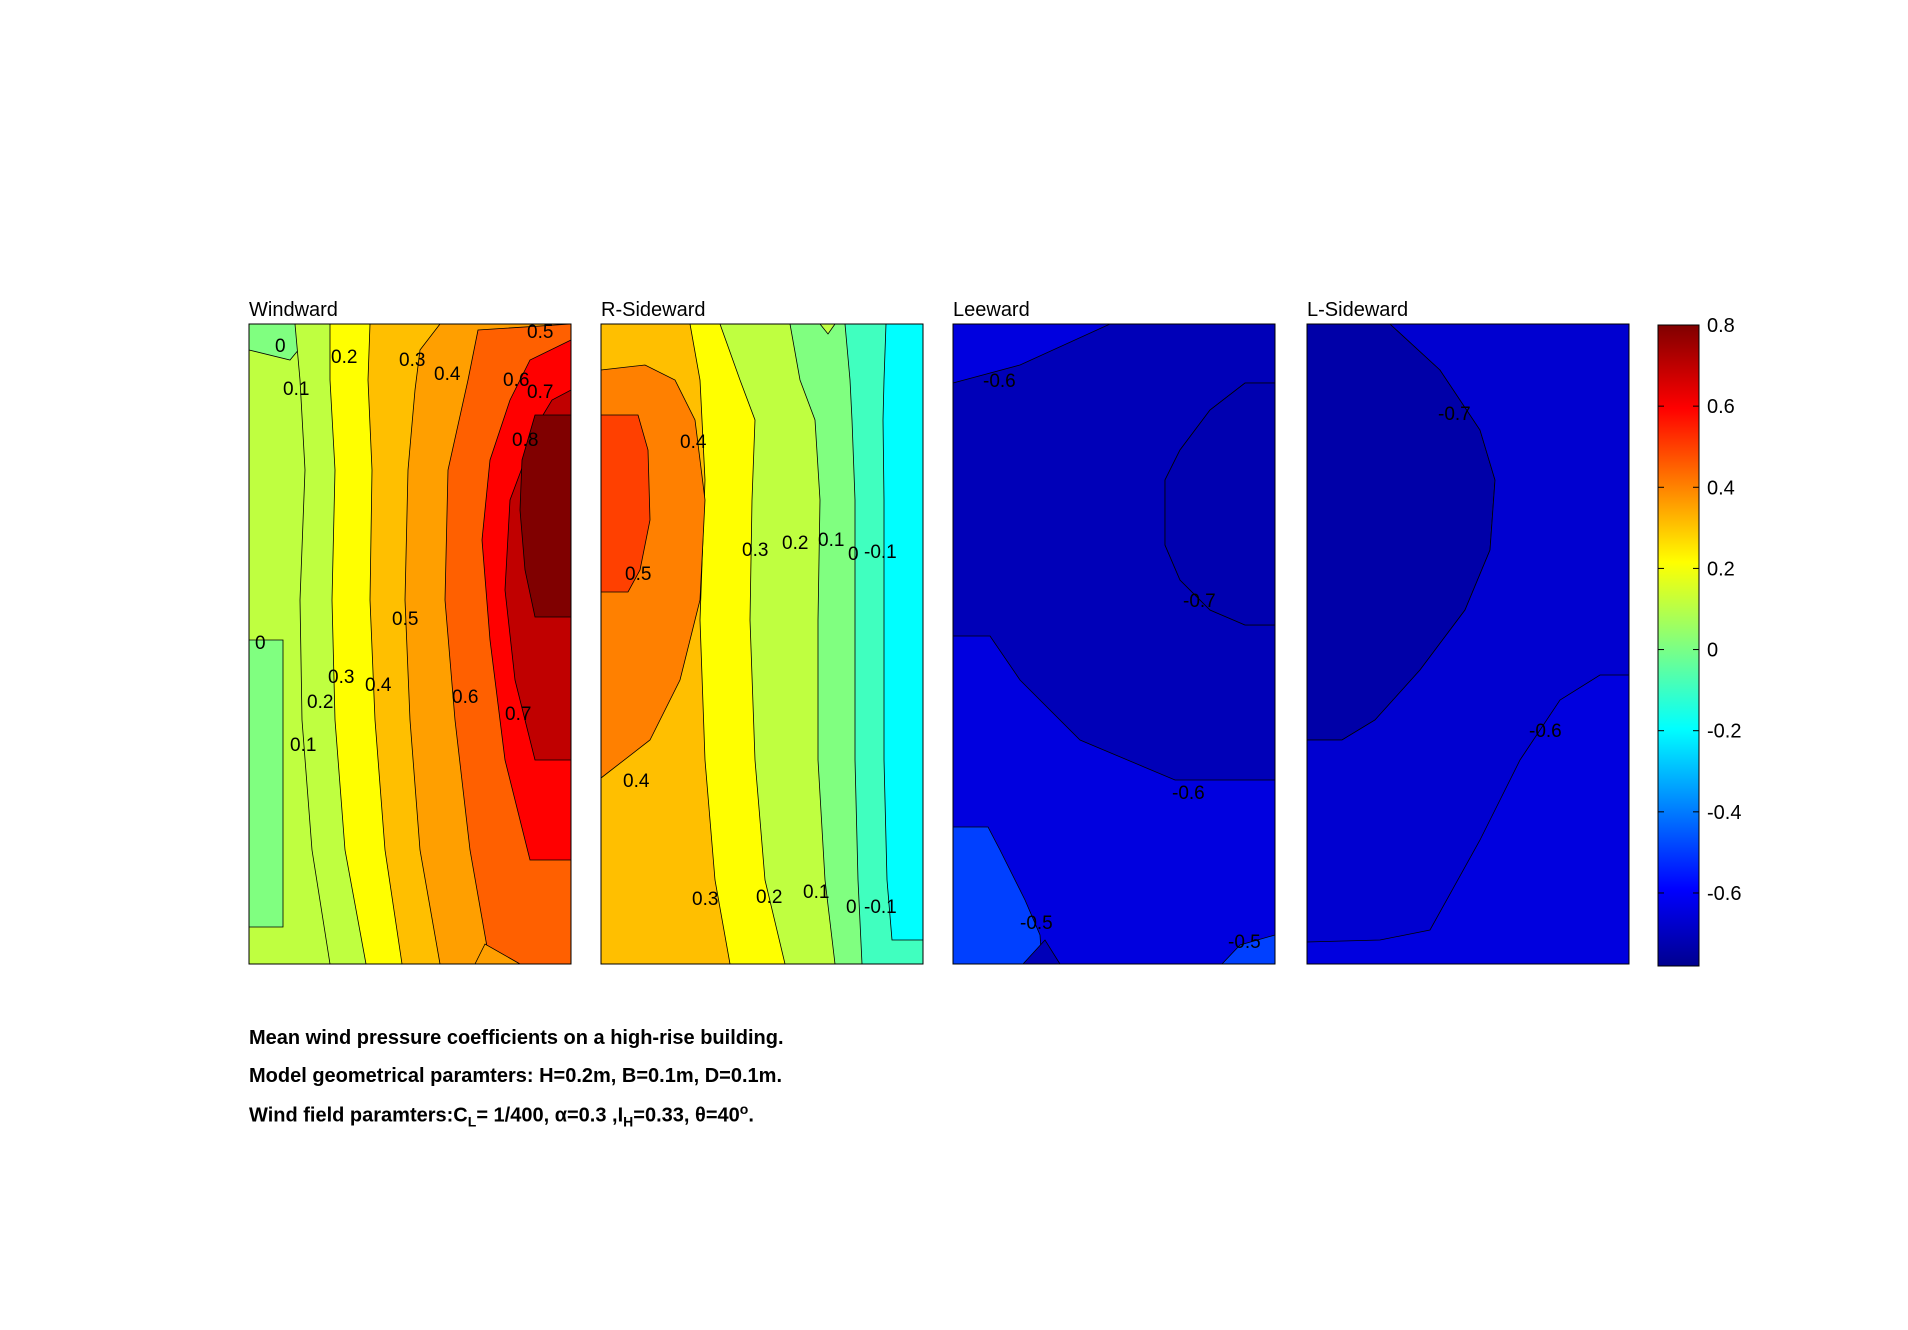 The height and width of the screenshot is (1330, 1908). I want to click on panel-title-windward: Windward, so click(293, 310).